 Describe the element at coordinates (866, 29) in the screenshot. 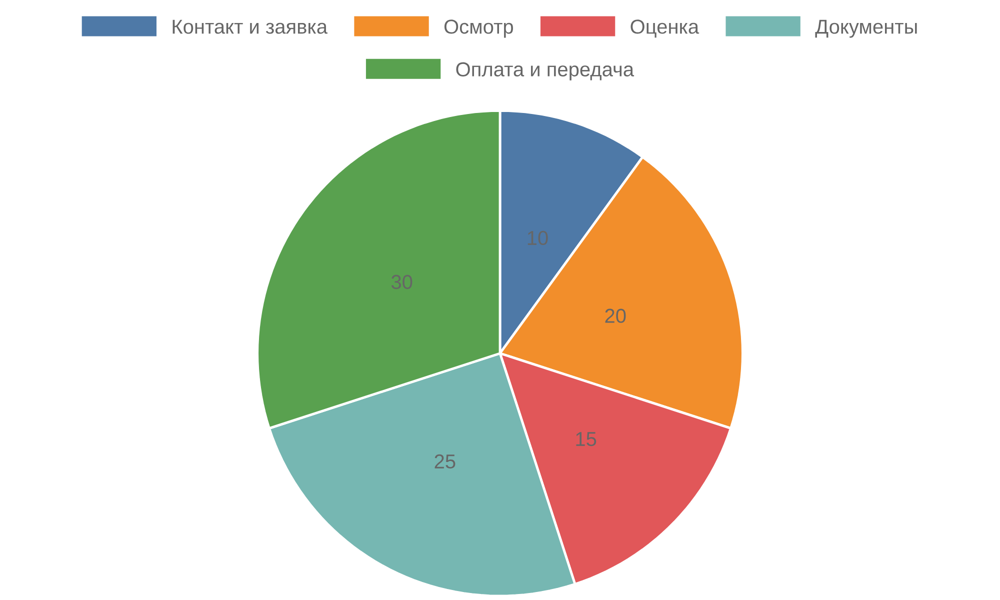

I see `legend-label: Документы` at that location.